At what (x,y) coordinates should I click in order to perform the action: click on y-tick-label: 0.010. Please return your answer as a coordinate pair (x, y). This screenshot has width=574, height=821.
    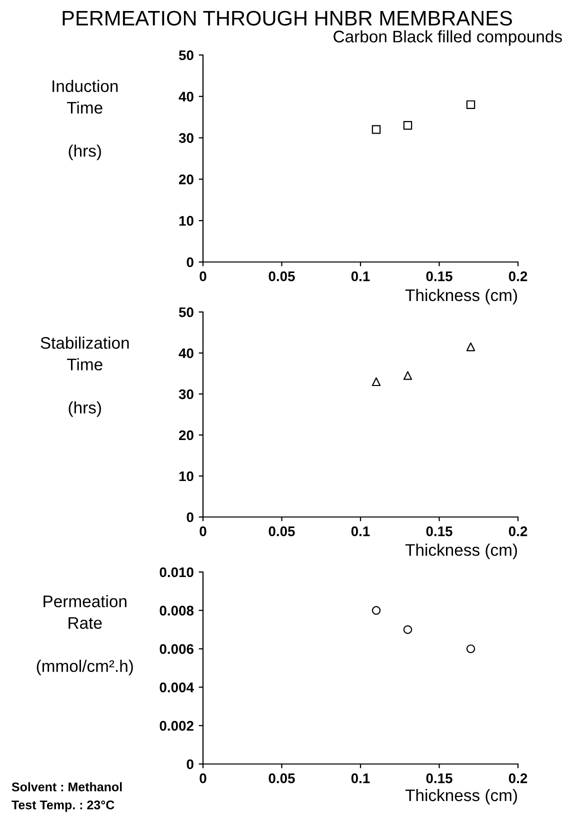
    Looking at the image, I should click on (177, 572).